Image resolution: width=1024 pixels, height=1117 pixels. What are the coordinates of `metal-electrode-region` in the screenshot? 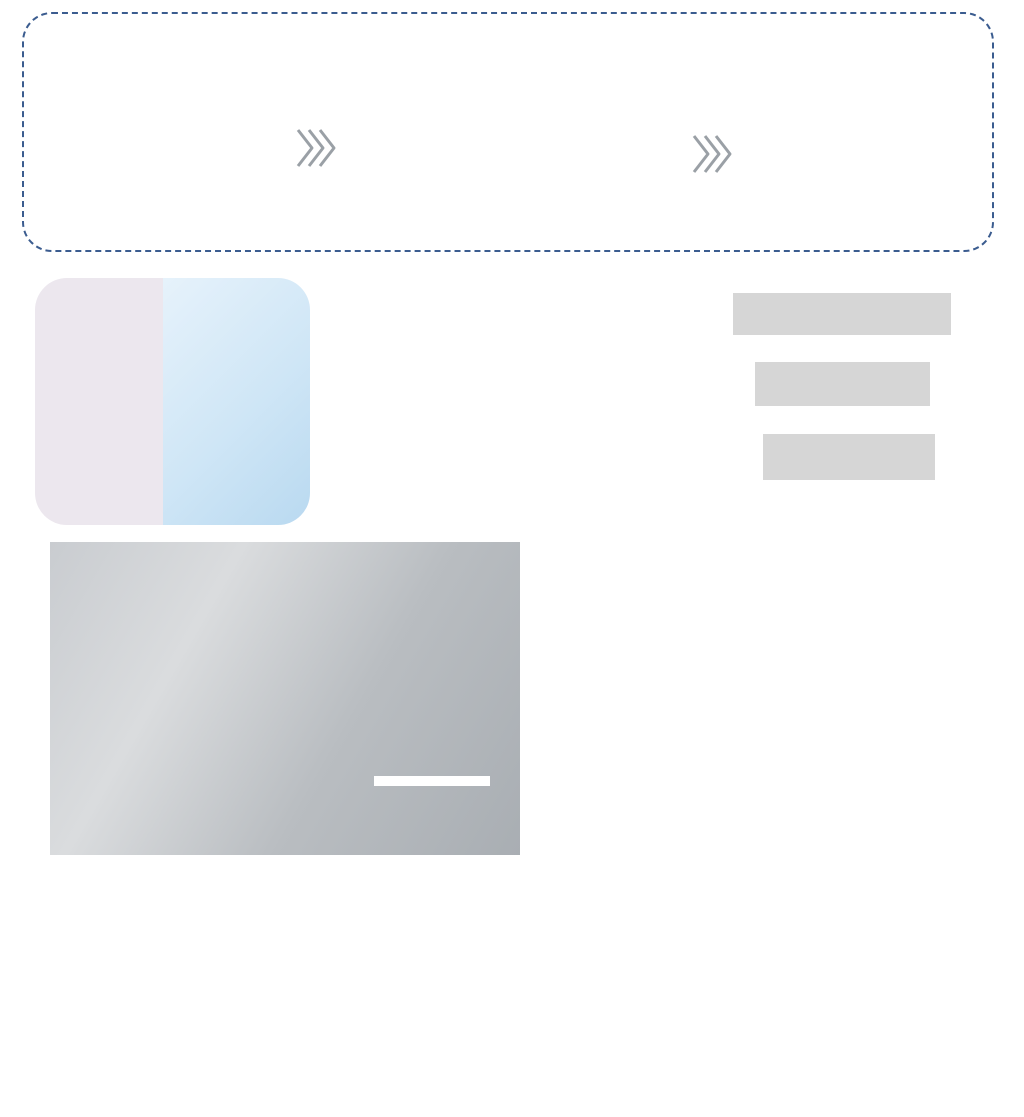 It's located at (99, 401).